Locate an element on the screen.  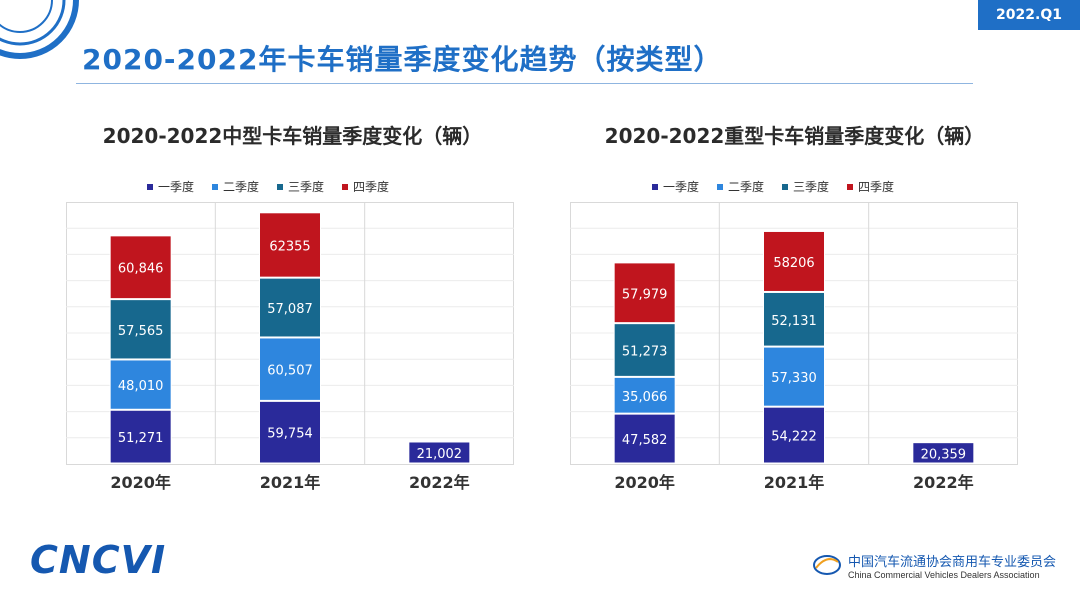
data-label: 62355 is located at coordinates (289, 246).